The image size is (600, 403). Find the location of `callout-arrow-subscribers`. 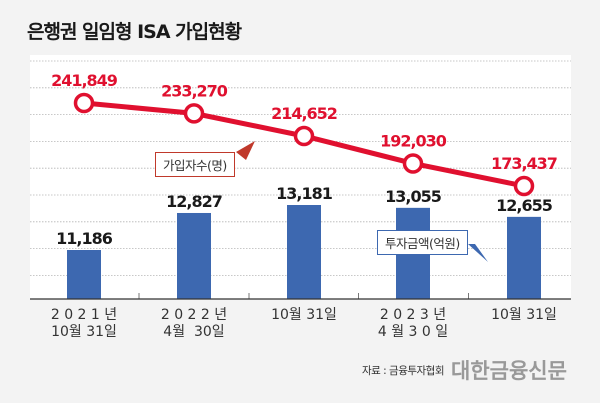

callout-arrow-subscribers is located at coordinates (245, 150).